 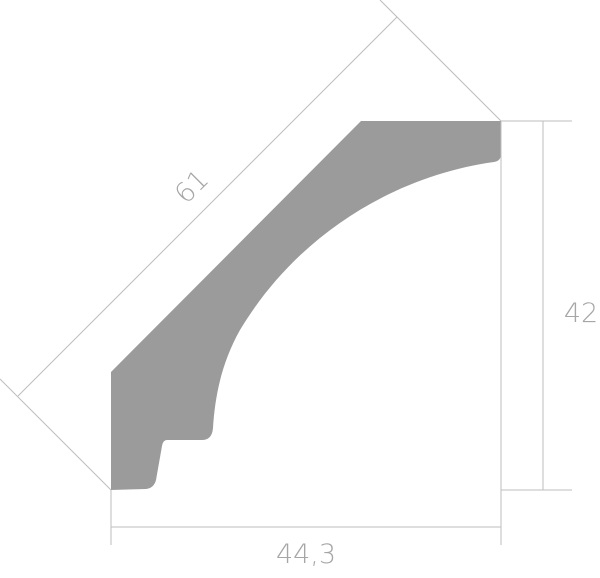 What do you see at coordinates (306, 554) in the screenshot?
I see `width-label: 44,3` at bounding box center [306, 554].